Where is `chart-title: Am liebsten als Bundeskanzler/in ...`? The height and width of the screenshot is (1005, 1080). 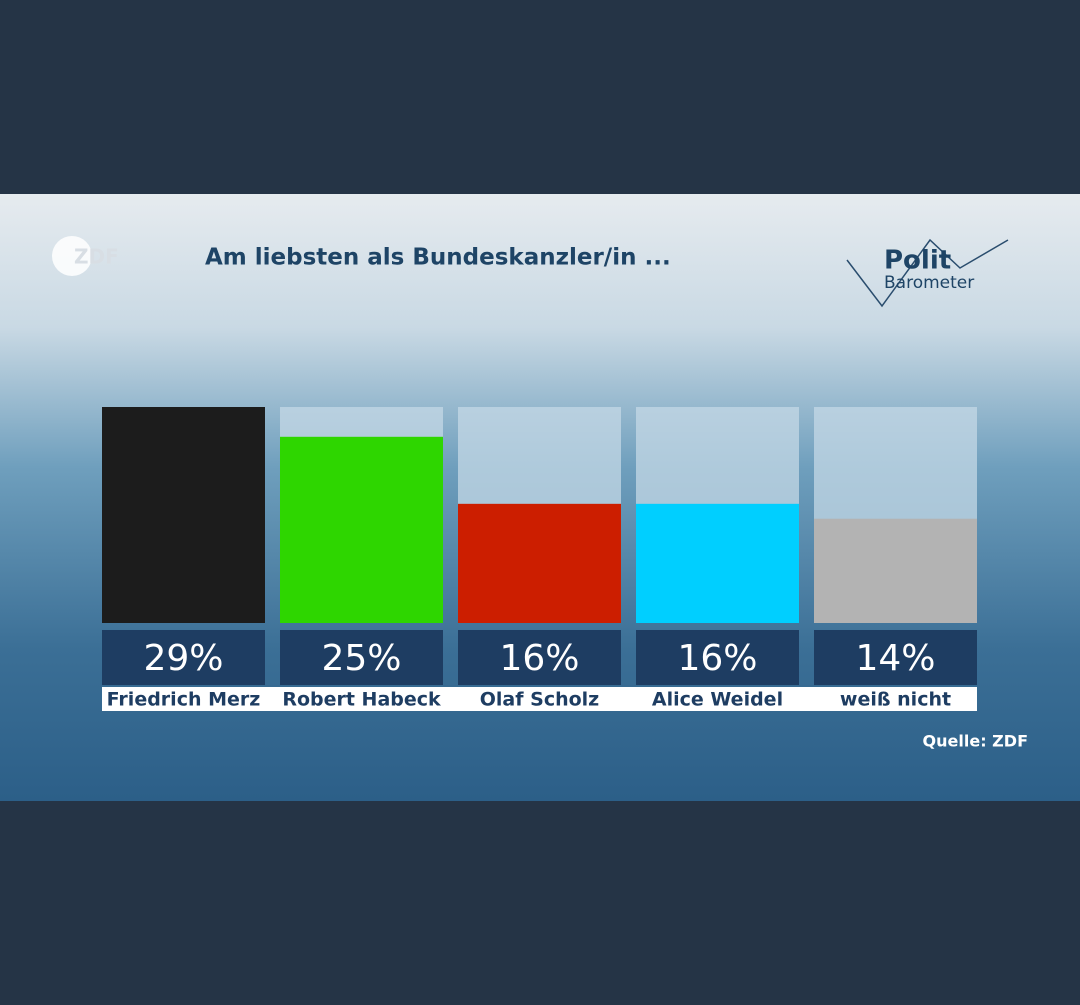 chart-title: Am liebsten als Bundeskanzler/in ... is located at coordinates (438, 258).